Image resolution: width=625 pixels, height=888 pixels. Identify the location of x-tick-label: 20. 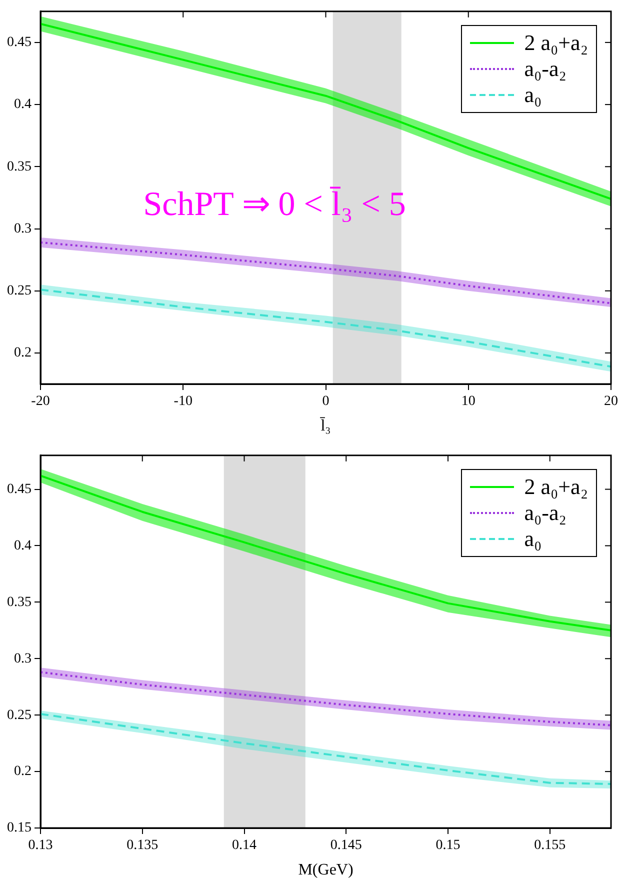
(611, 402).